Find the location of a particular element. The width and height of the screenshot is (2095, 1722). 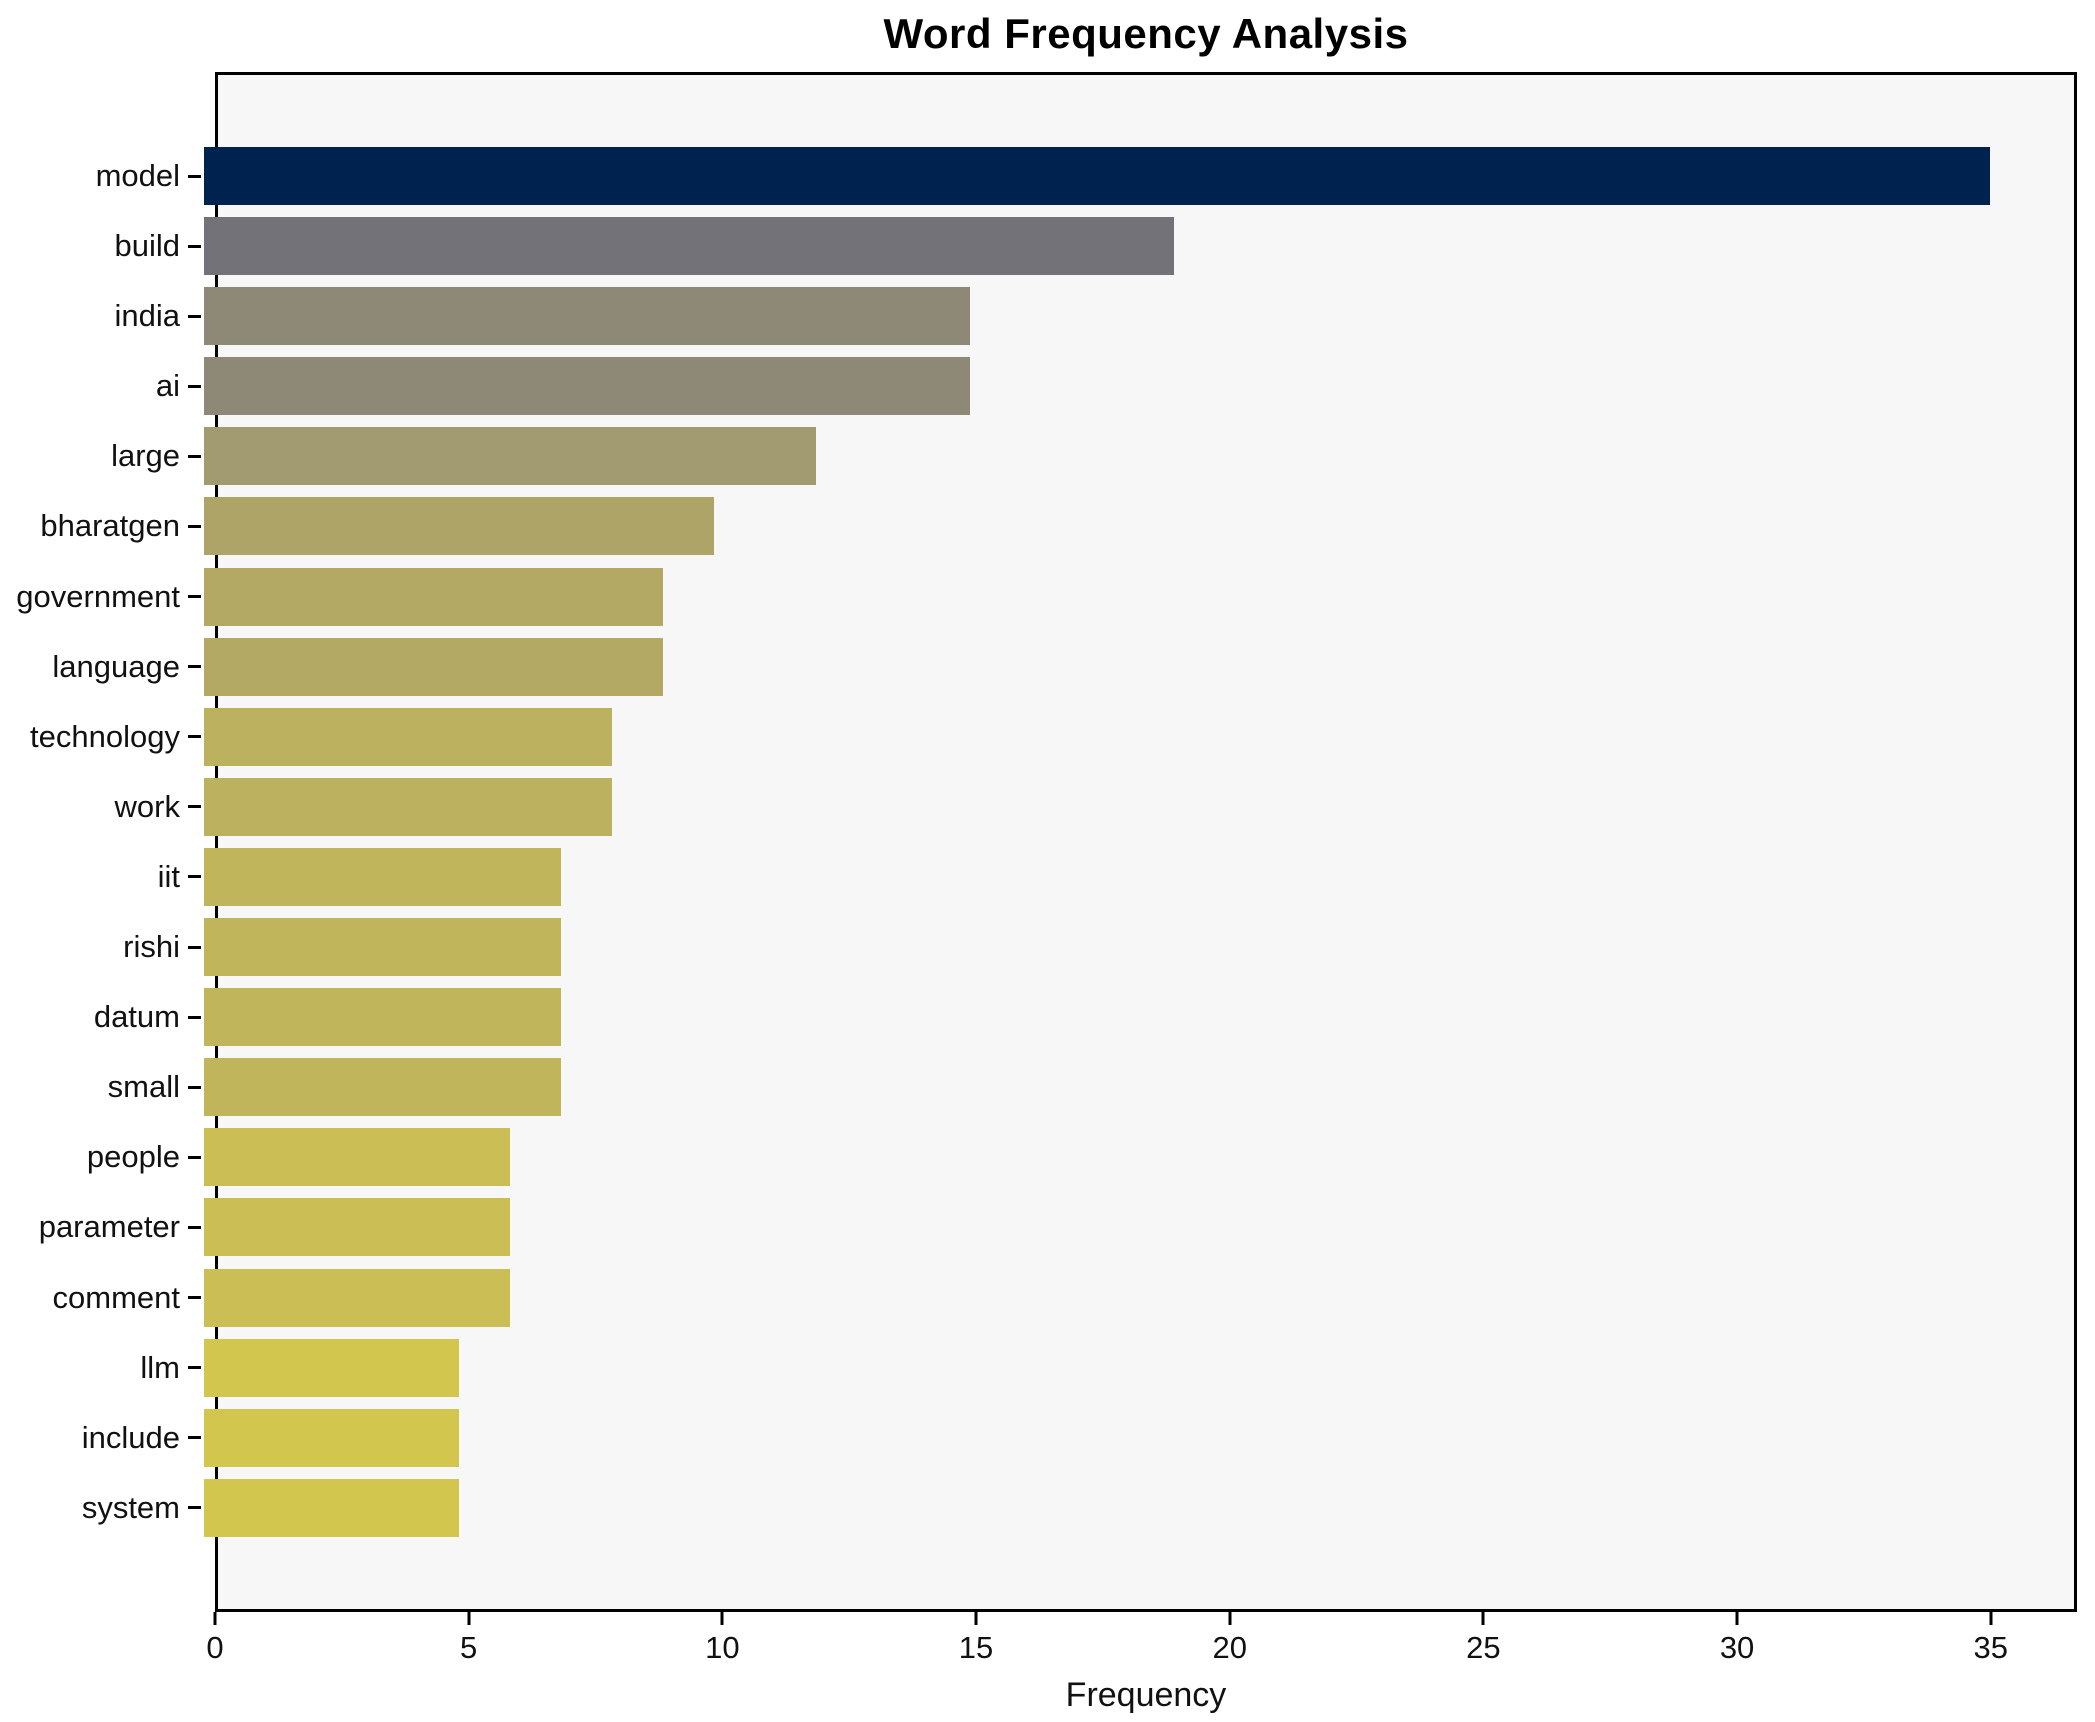

bar-rishi is located at coordinates (383, 947).